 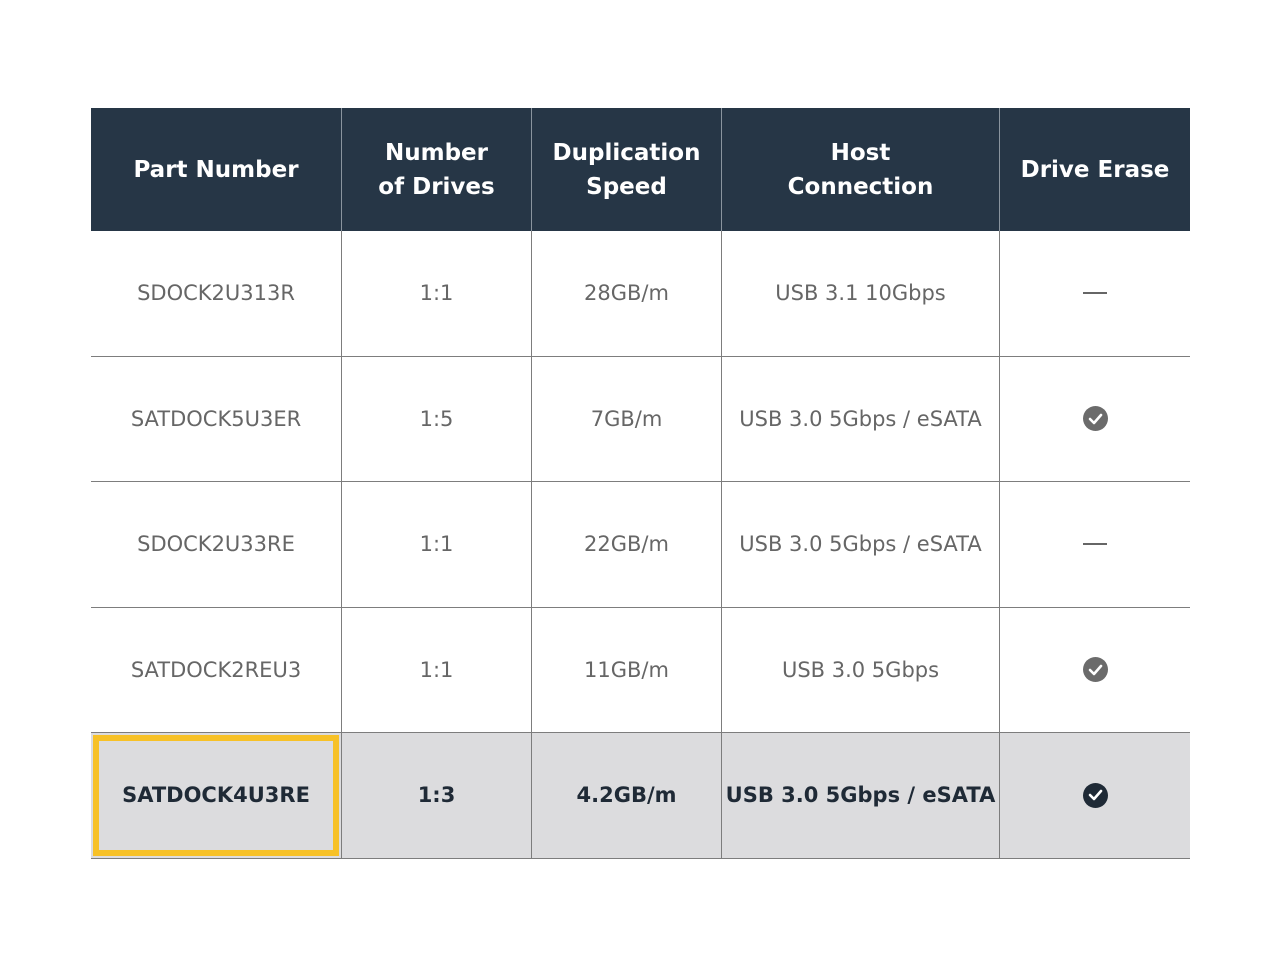 I want to click on number-of-drives-cell: 1:5, so click(x=436, y=418).